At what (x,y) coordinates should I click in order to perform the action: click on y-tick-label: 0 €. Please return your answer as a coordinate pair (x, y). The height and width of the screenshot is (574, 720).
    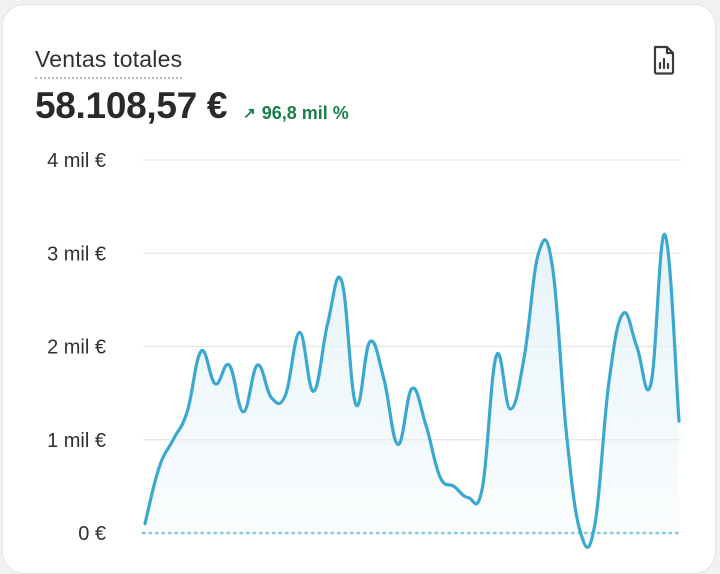
    Looking at the image, I should click on (92, 534).